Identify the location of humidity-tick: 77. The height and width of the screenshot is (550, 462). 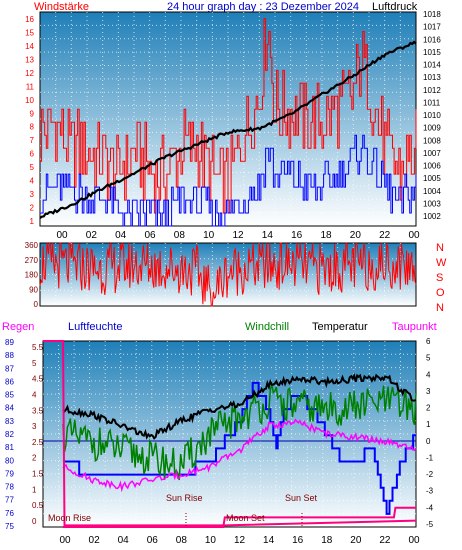
(9, 500).